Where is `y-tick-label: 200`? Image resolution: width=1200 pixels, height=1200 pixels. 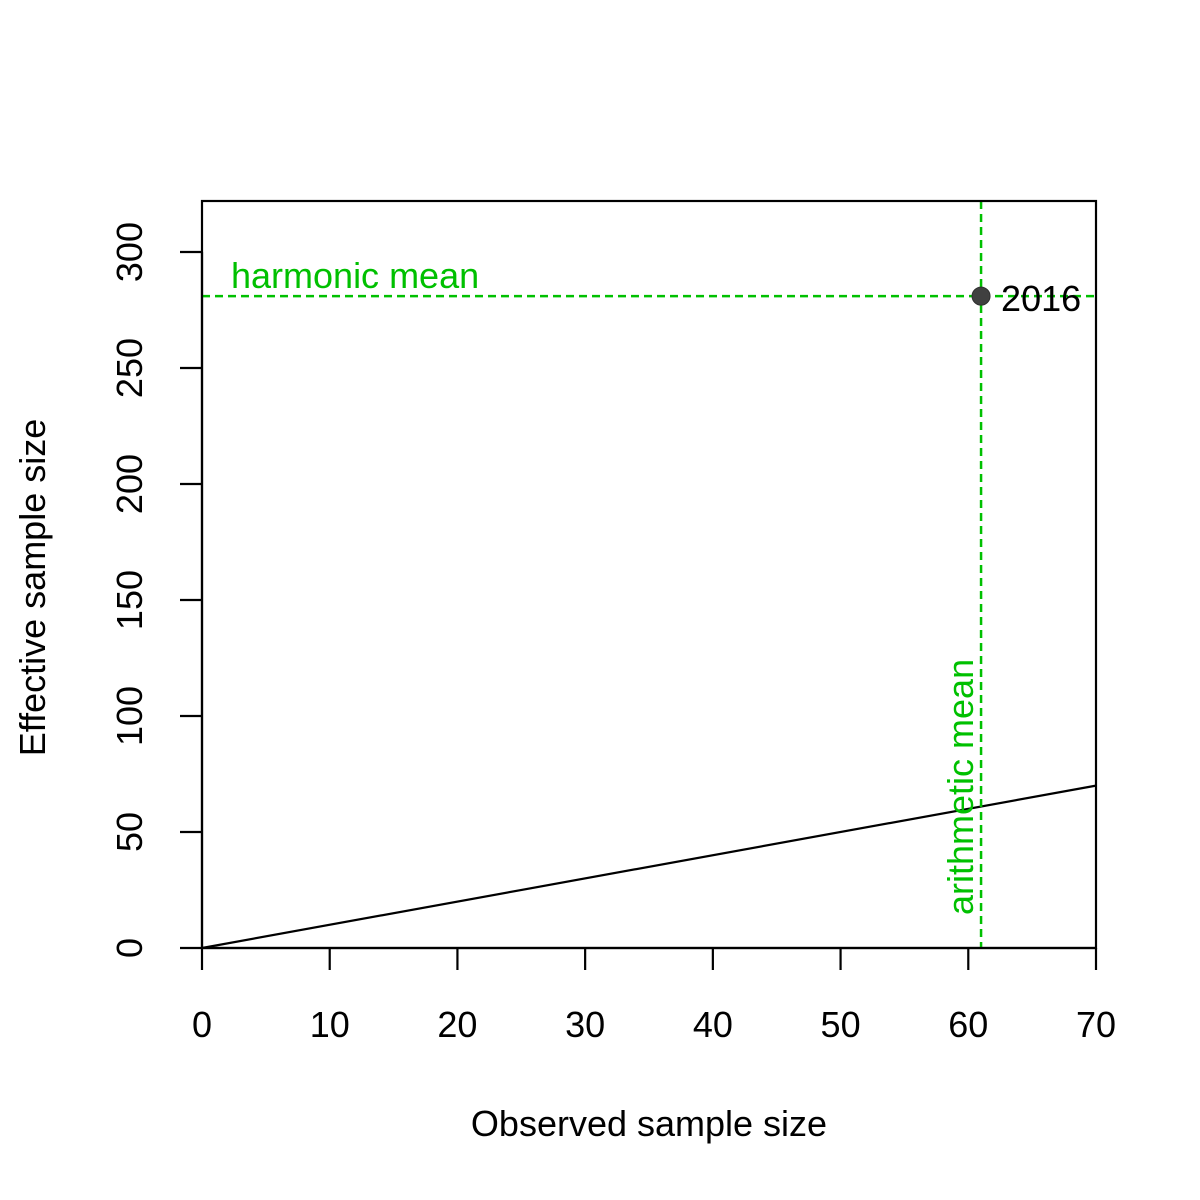 y-tick-label: 200 is located at coordinates (129, 484).